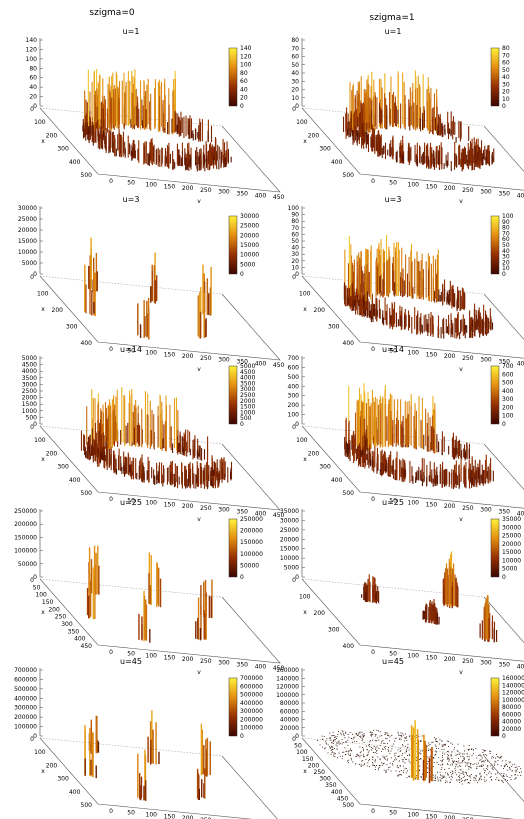  What do you see at coordinates (337, 162) in the screenshot?
I see `x-tick-label: 400` at bounding box center [337, 162].